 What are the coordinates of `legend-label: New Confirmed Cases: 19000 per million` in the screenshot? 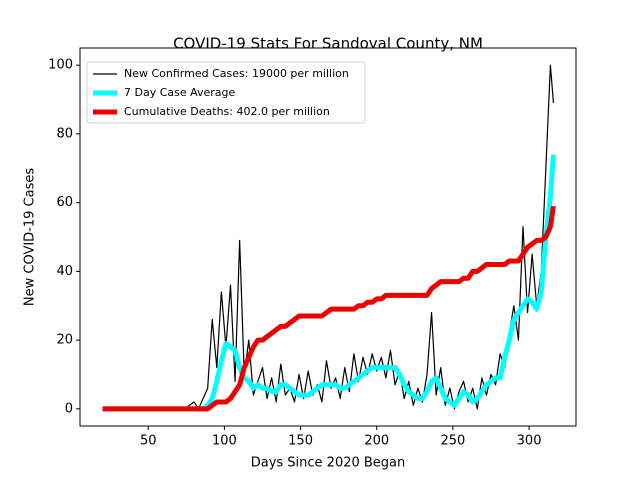 It's located at (236, 73).